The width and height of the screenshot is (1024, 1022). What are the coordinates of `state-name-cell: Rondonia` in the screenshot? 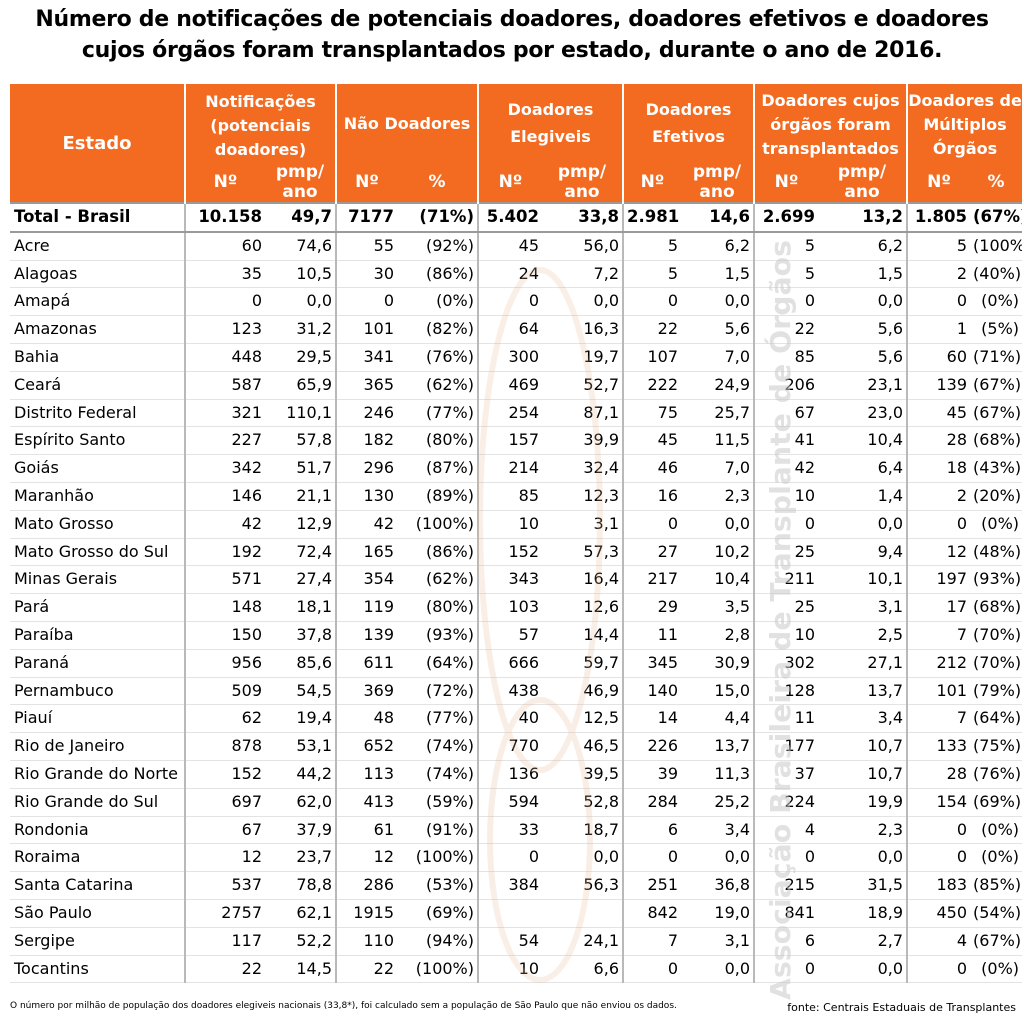 It's located at (51, 829).